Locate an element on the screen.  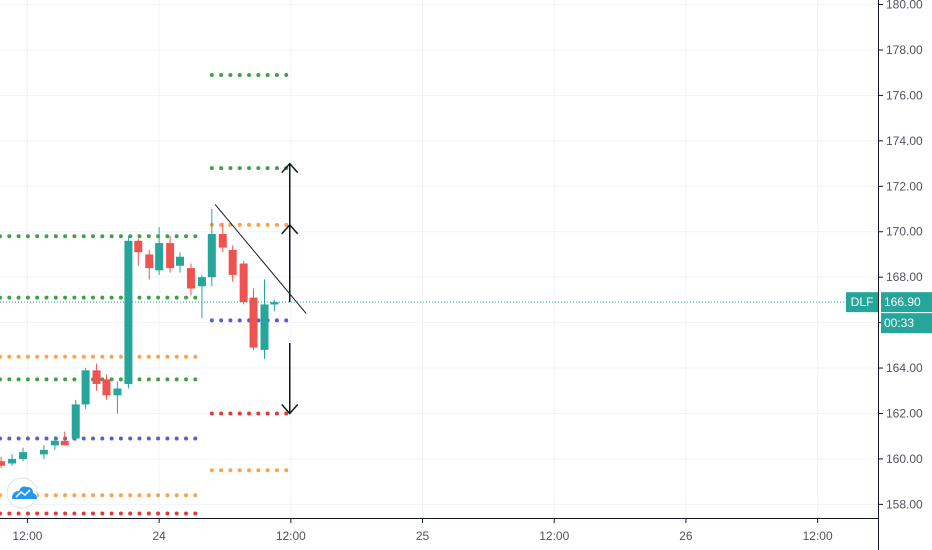
y-tick-label: 170.00 is located at coordinates (904, 232).